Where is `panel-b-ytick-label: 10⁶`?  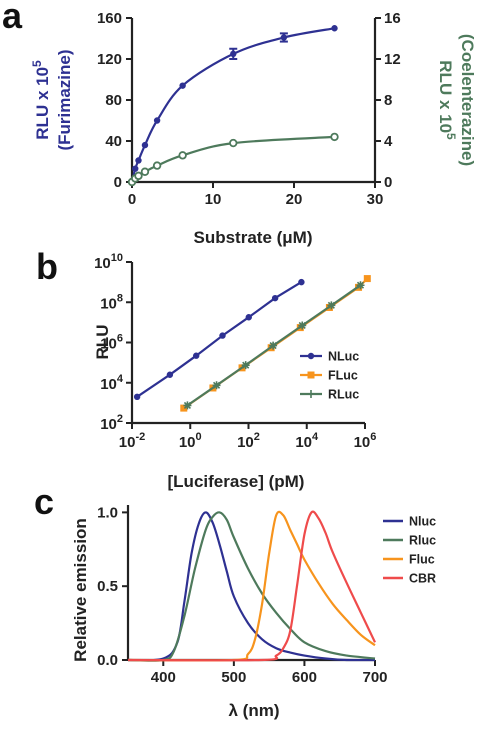
panel-b-ytick-label: 10⁶ is located at coordinates (111, 343).